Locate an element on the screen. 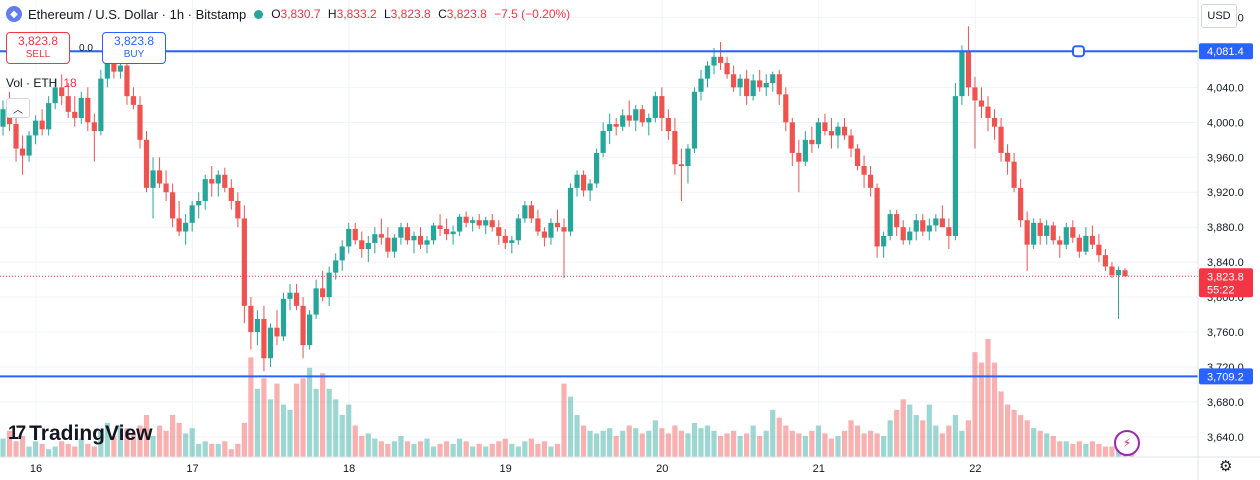 The image size is (1260, 480). sell-button: 3,823.8 SELL is located at coordinates (38, 48).